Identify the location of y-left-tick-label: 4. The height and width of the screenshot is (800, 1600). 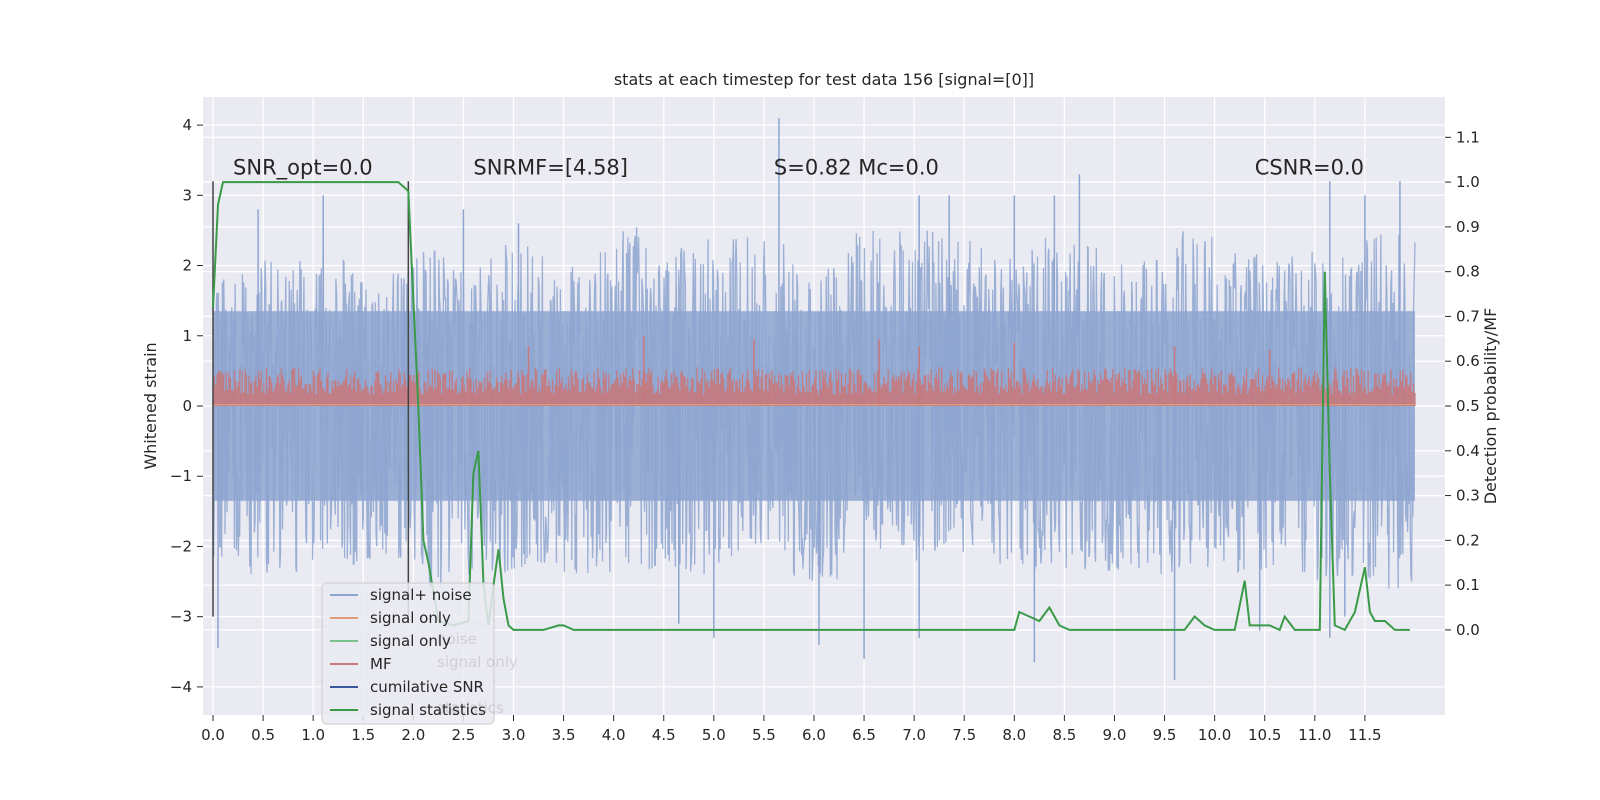
(187, 125).